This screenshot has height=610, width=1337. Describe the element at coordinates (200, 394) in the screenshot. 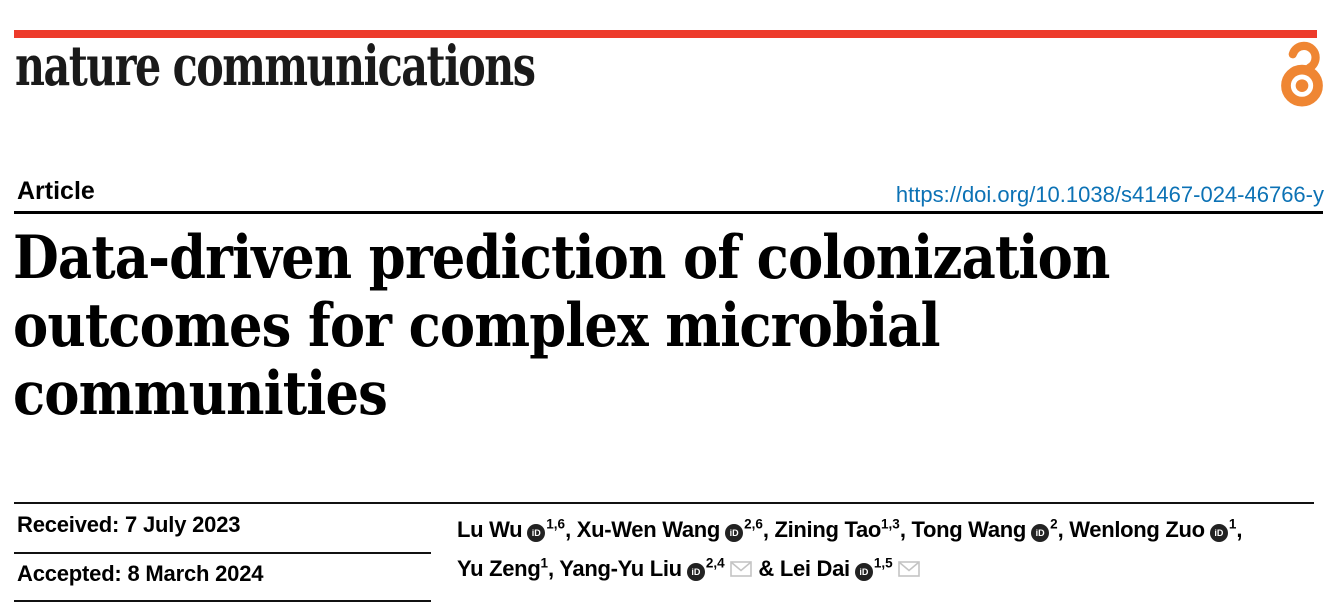

I see `title-line: communities` at that location.